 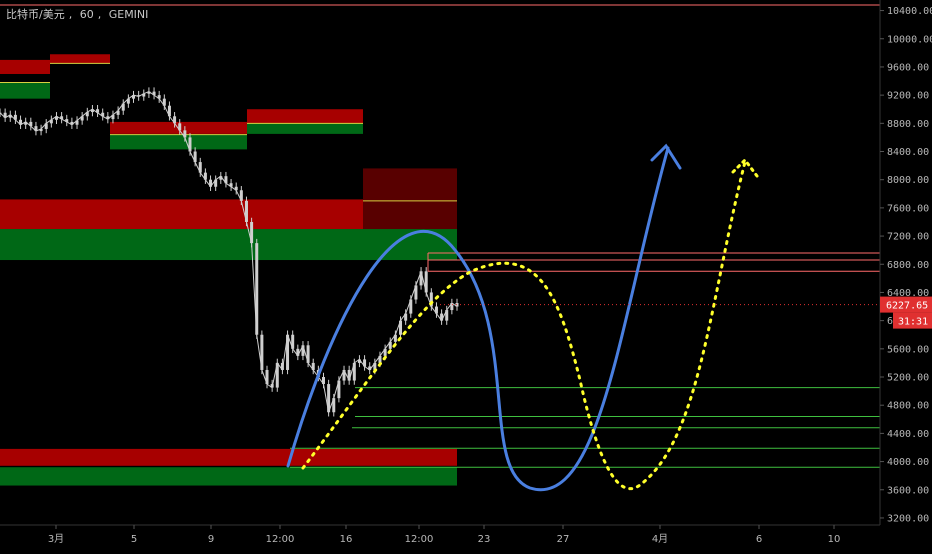 I want to click on time-axis: 3月 5 9 12:00 16 12:00 23 27 4月 6 10, so click(x=444, y=535).